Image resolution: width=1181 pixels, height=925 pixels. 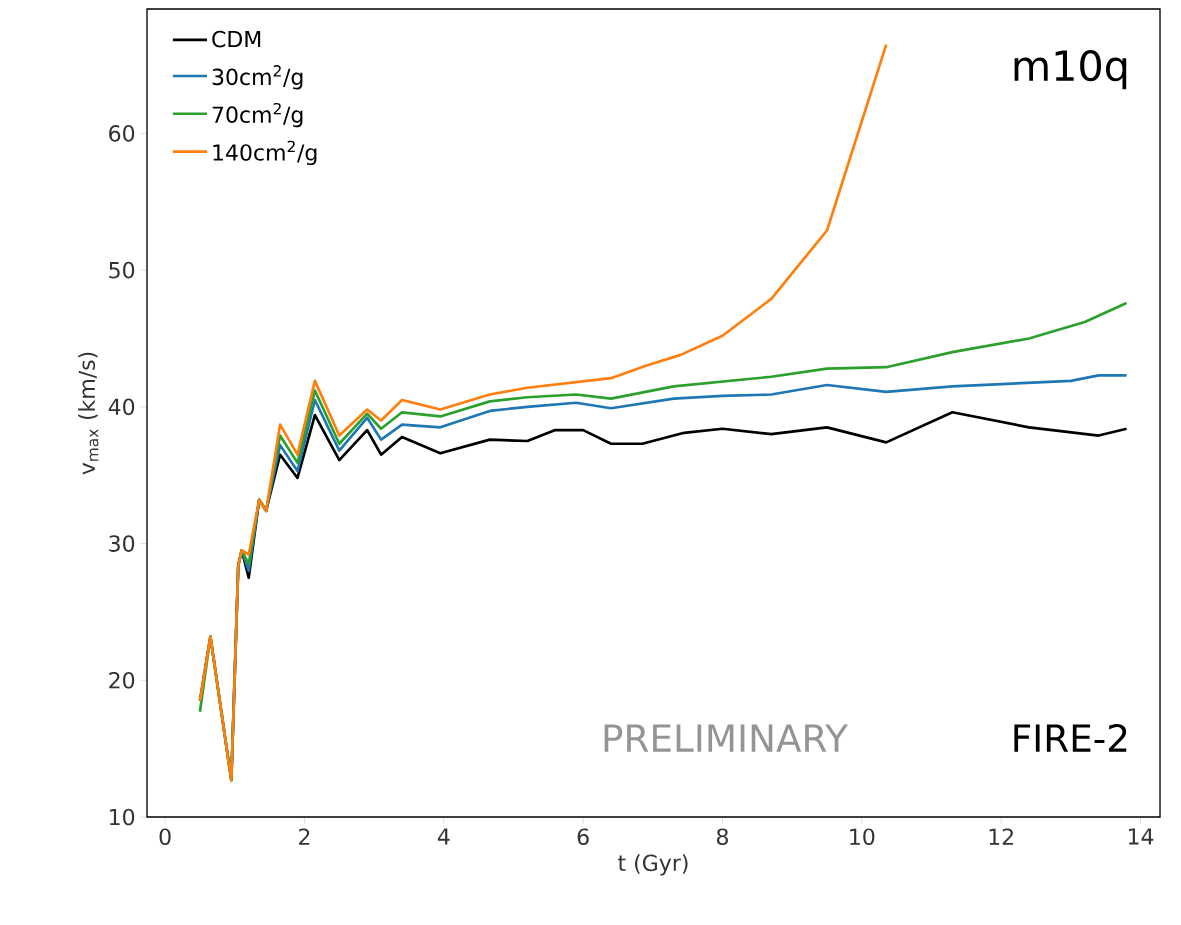 What do you see at coordinates (722, 837) in the screenshot?
I see `x-tick-label: 8` at bounding box center [722, 837].